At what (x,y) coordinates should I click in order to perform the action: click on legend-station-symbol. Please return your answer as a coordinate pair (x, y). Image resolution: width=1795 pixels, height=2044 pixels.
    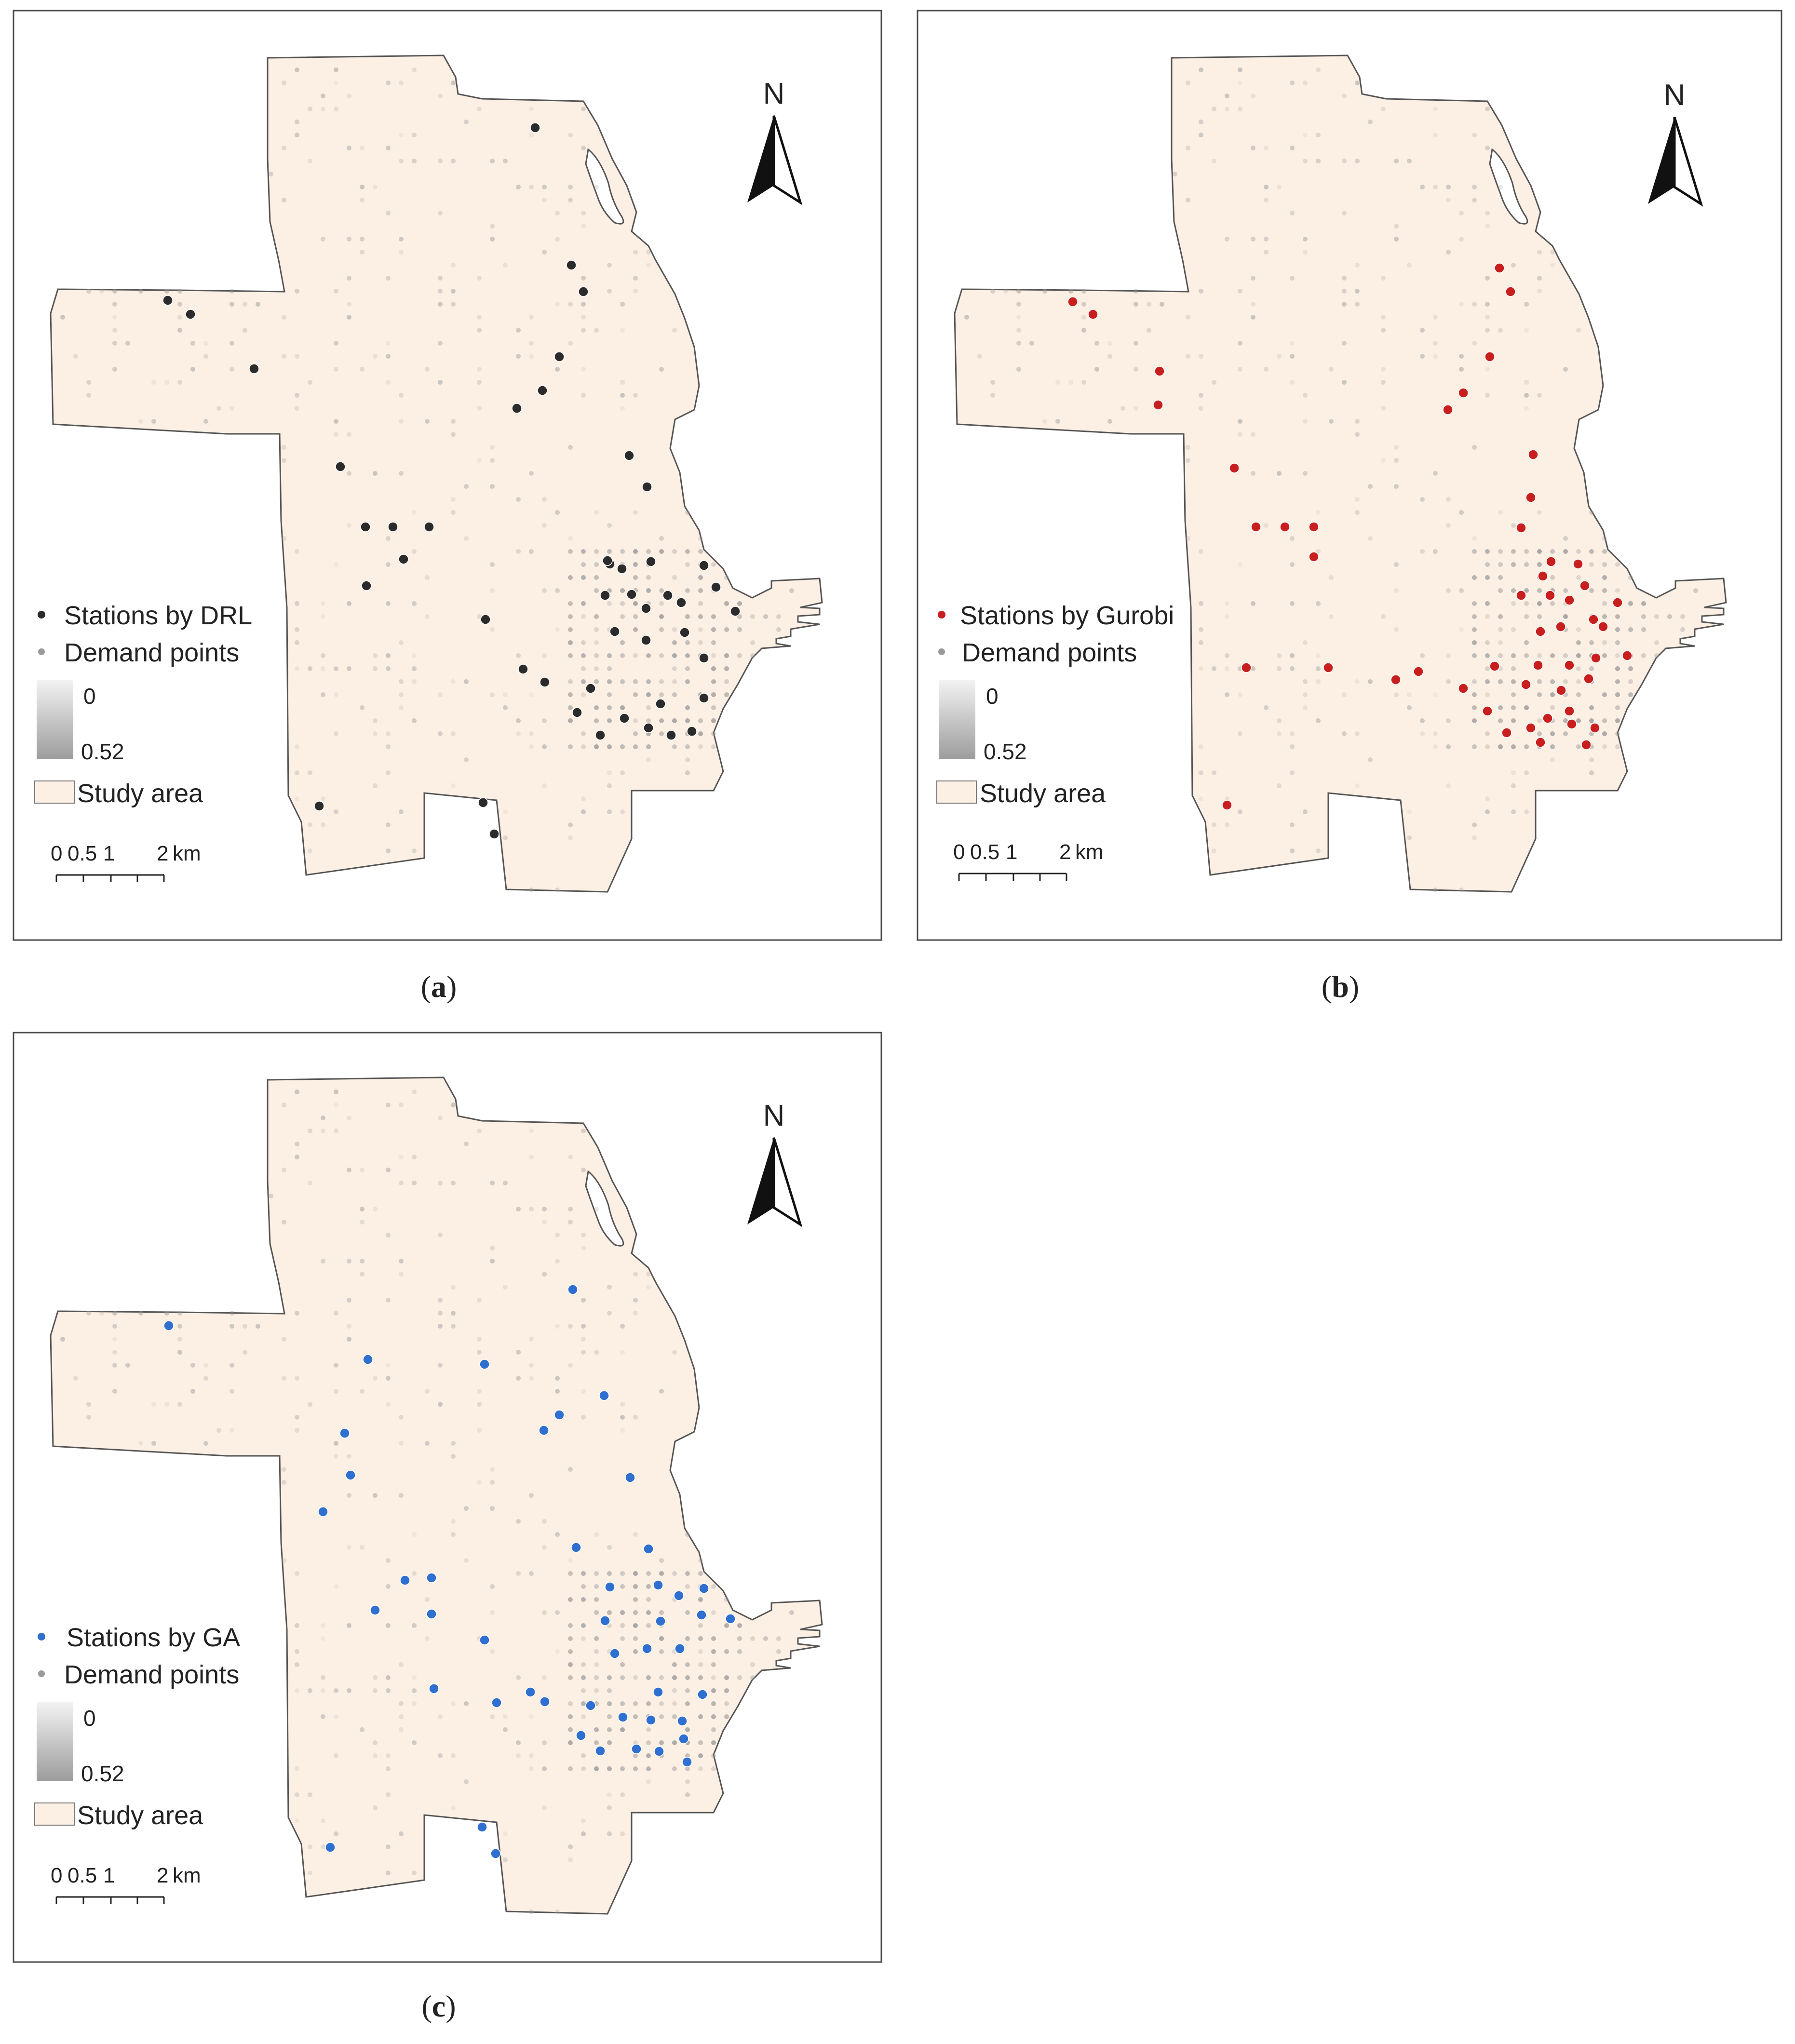
    Looking at the image, I should click on (41, 1637).